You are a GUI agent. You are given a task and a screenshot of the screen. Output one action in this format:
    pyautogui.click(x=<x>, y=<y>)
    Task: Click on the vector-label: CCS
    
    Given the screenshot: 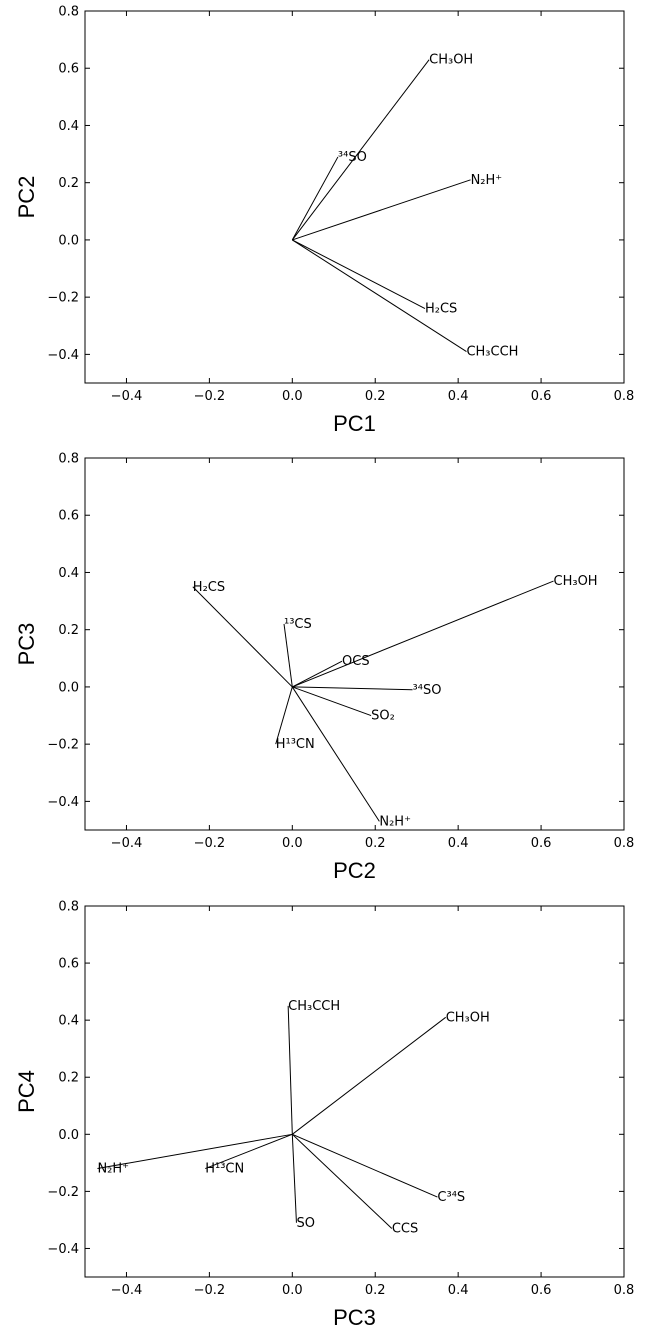 What is the action you would take?
    pyautogui.click(x=405, y=1228)
    